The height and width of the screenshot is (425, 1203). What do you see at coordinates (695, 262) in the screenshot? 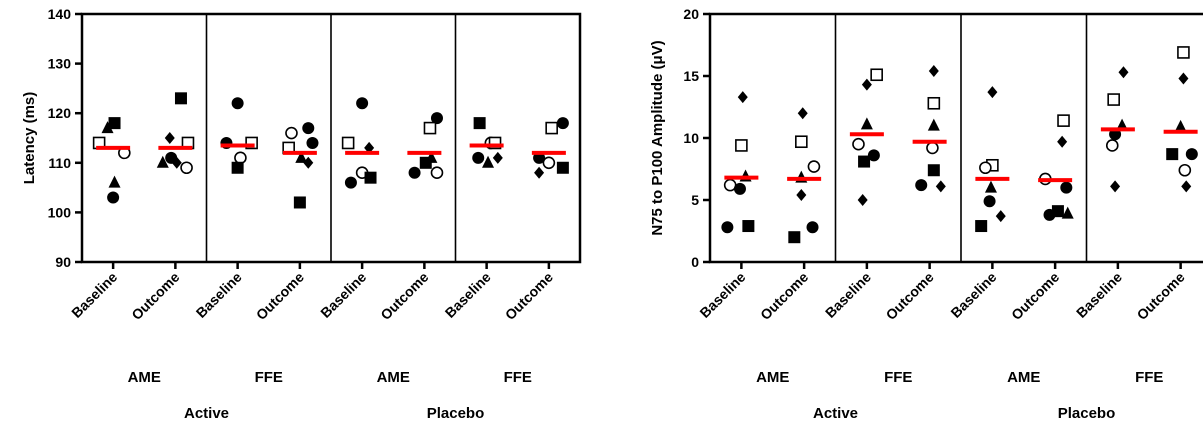
I see `y-tick-label: 0` at bounding box center [695, 262].